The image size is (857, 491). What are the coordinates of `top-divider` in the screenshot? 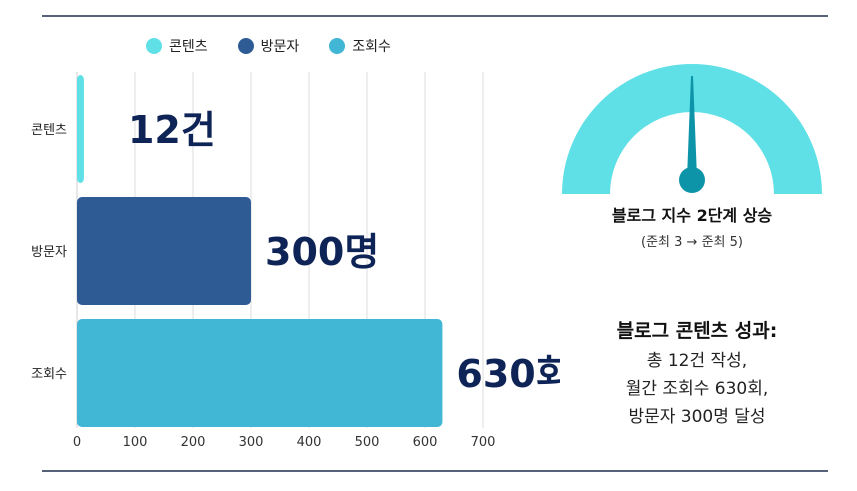 It's located at (435, 16).